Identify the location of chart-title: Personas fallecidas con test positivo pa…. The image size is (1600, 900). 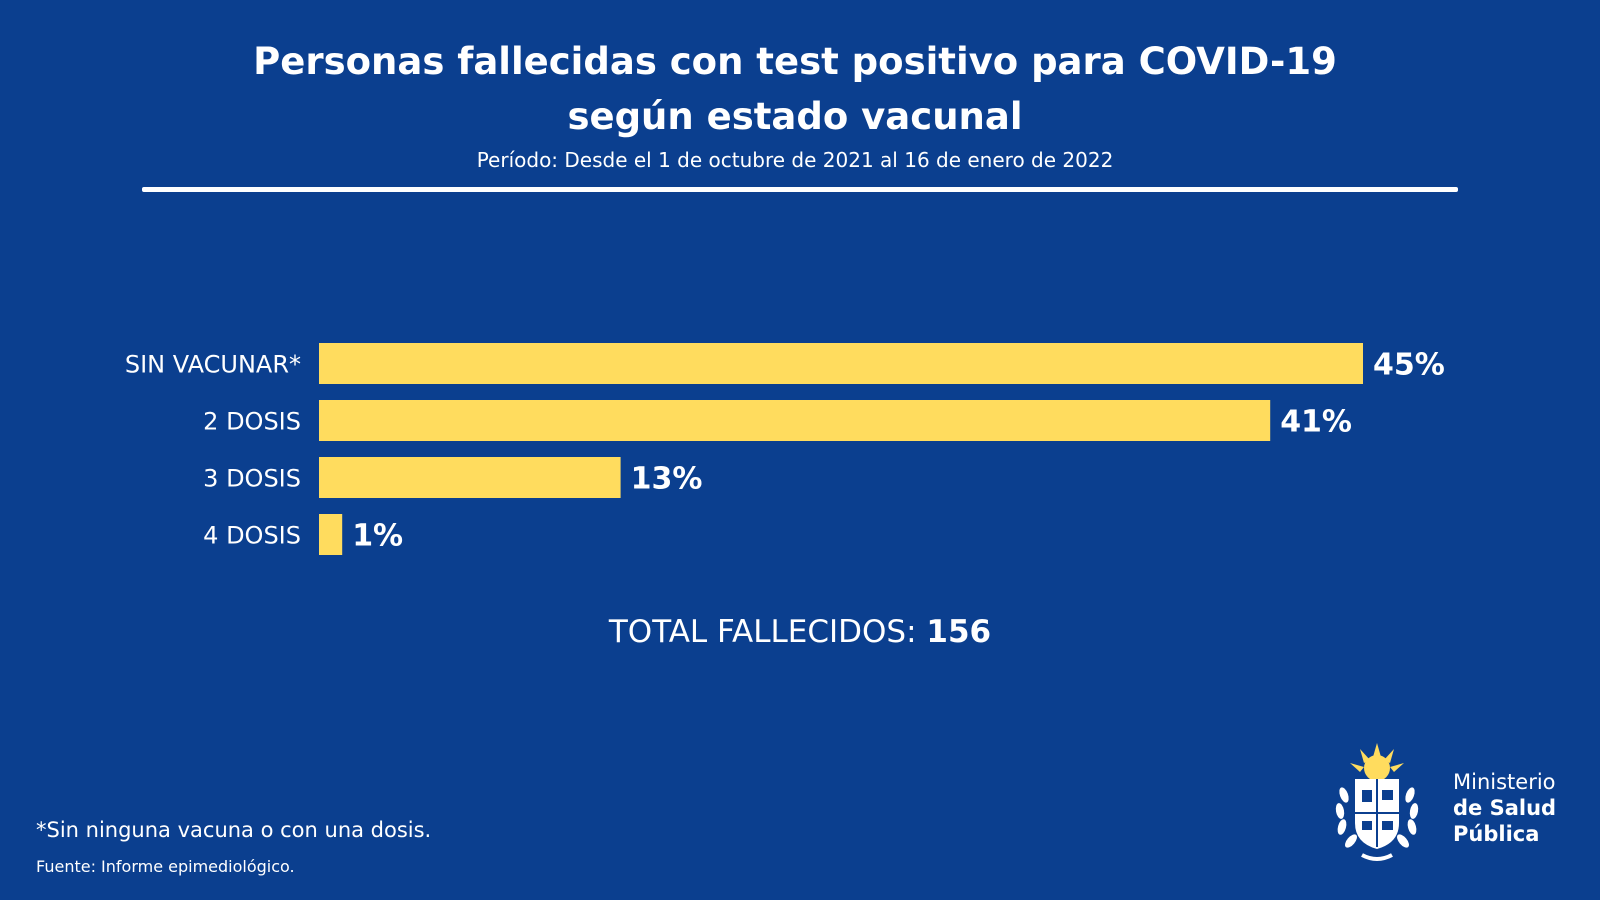
(795, 89).